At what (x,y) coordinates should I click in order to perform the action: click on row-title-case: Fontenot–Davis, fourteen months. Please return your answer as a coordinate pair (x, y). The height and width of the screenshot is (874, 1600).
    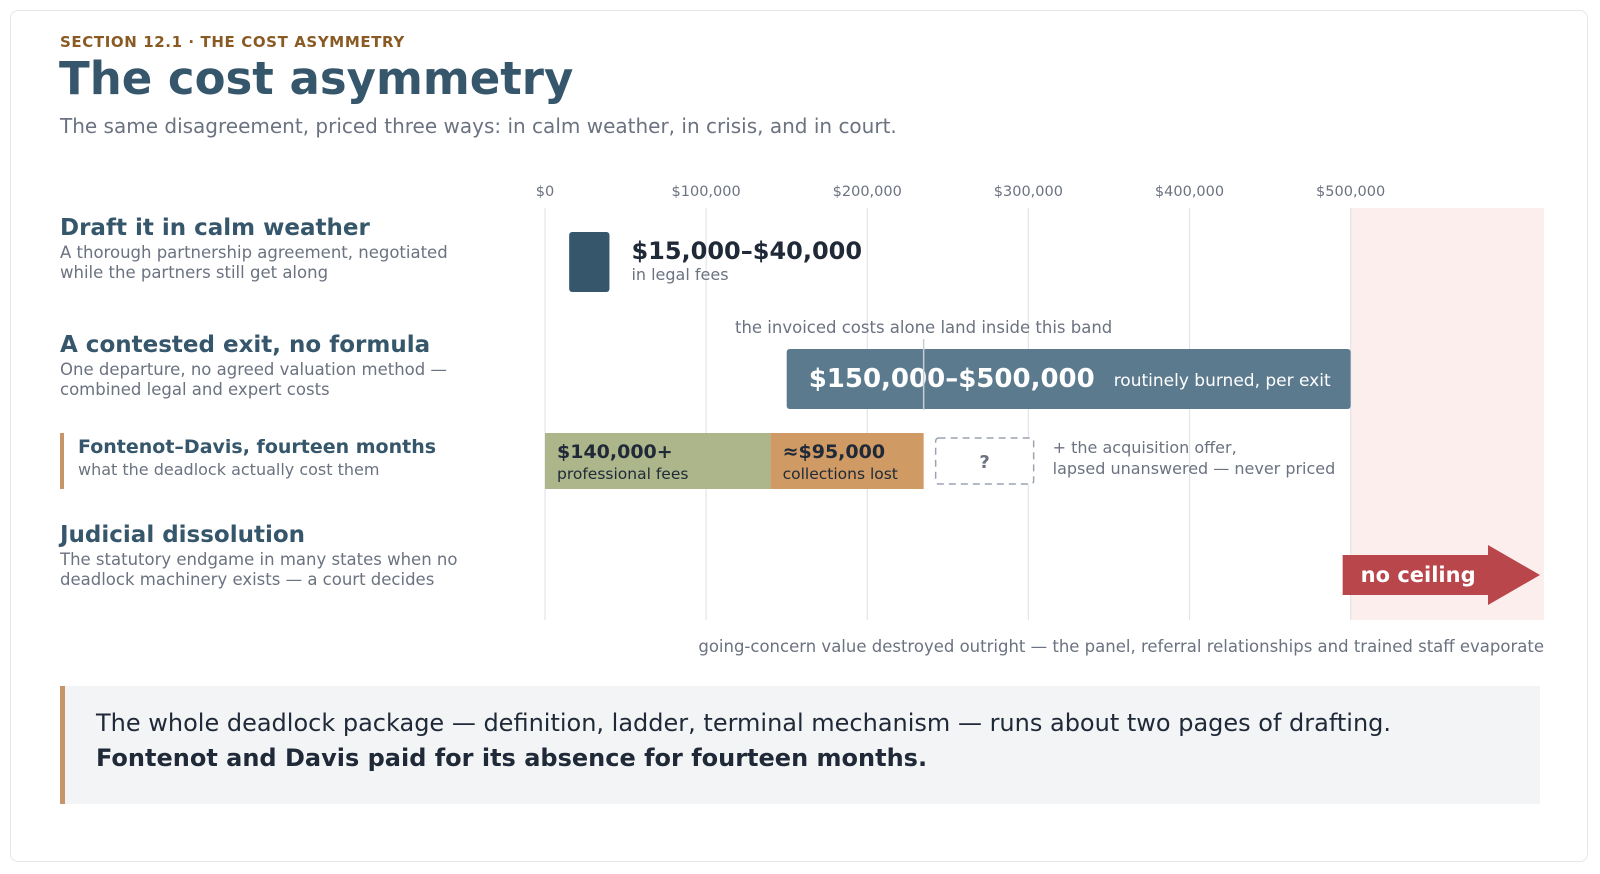
    Looking at the image, I should click on (257, 447).